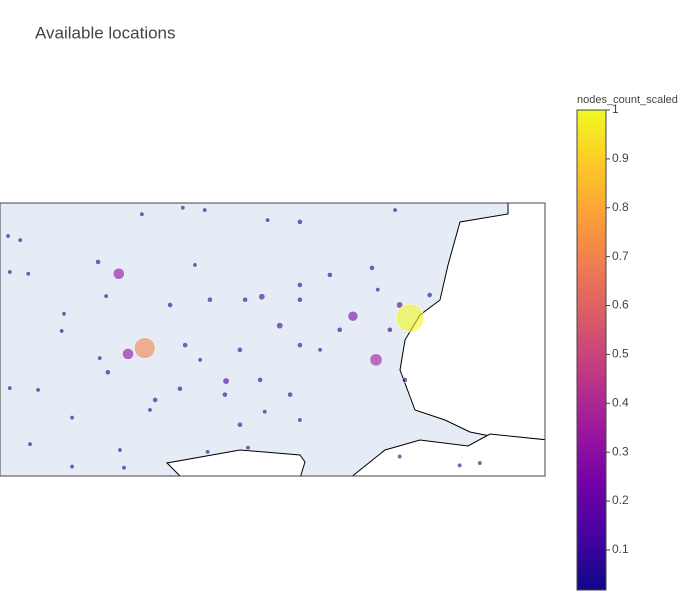  I want to click on colorbar-tick-label: 0.4, so click(620, 402).